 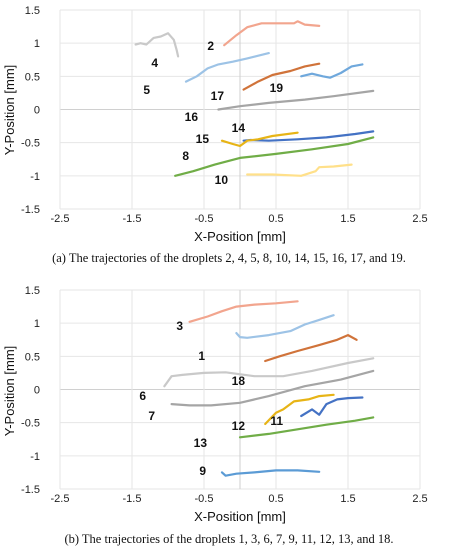 I want to click on droplet-label-14: 14, so click(x=239, y=128).